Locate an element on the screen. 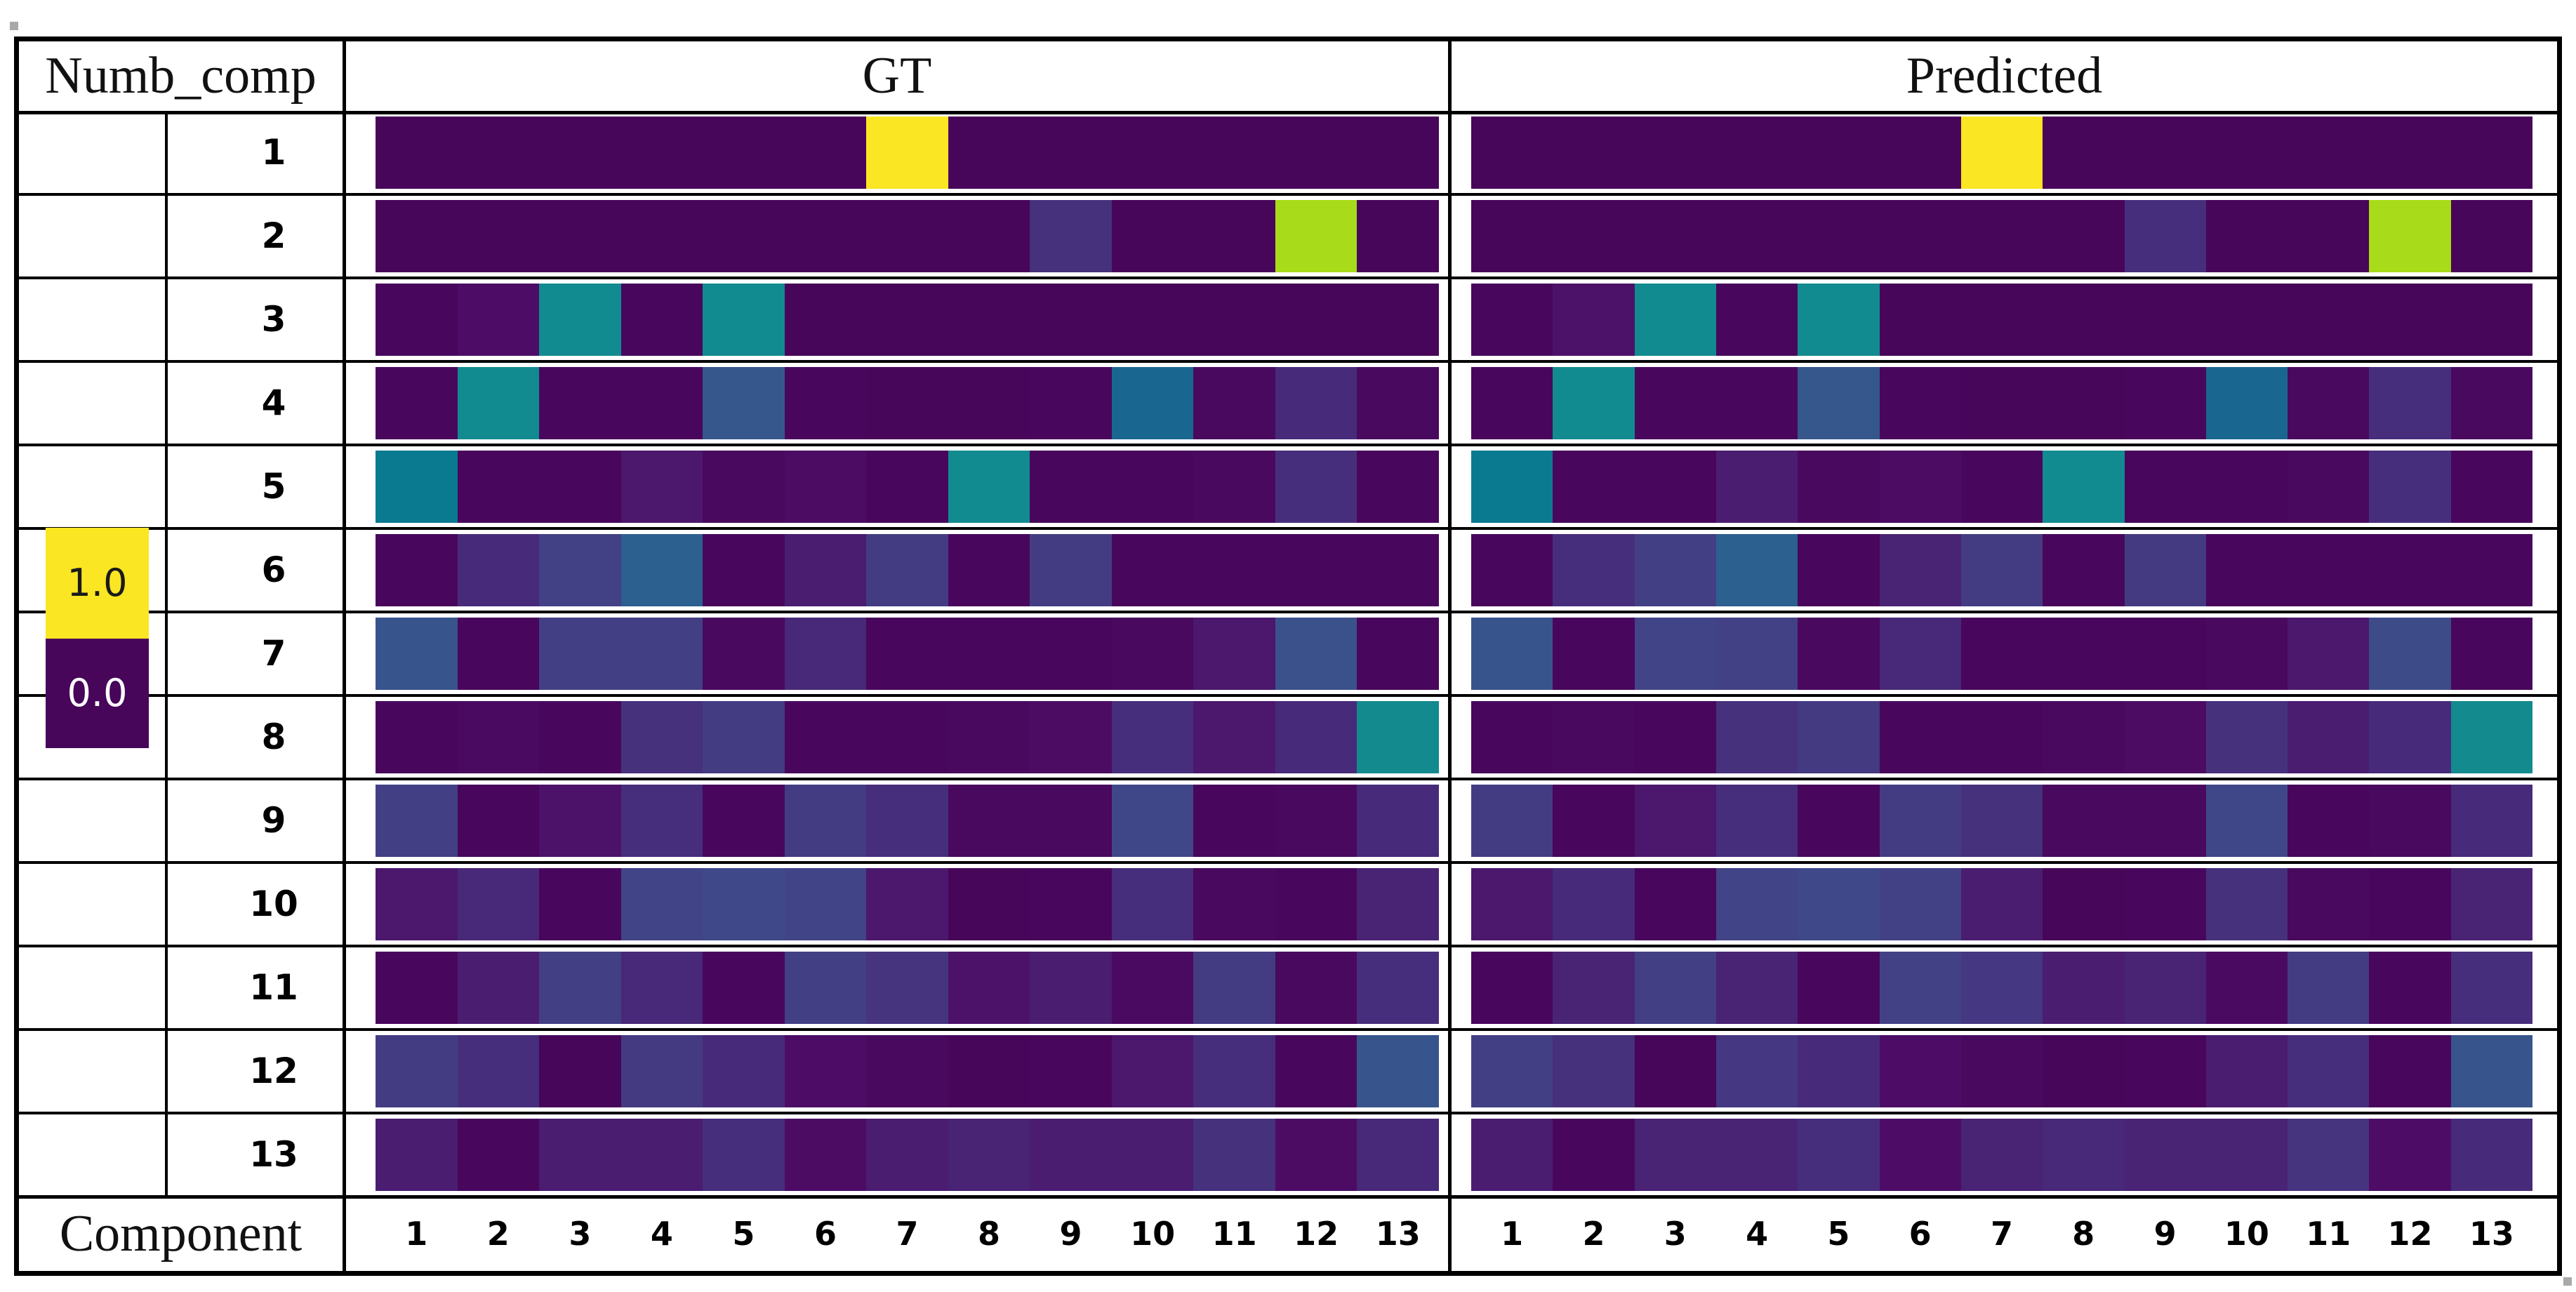 The width and height of the screenshot is (2576, 1292). col-number-predicted-6: 6 is located at coordinates (1920, 1234).